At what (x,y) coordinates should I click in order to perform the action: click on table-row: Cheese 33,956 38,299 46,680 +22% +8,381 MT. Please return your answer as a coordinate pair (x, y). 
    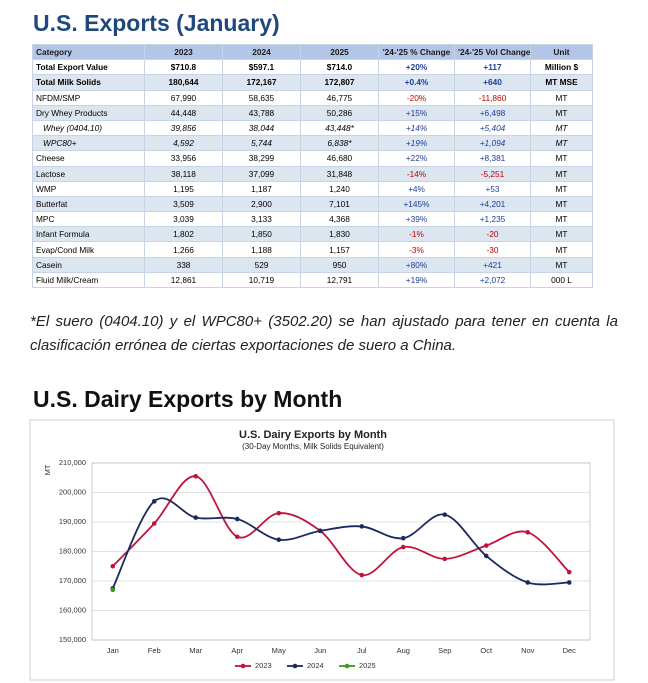
    Looking at the image, I should click on (312, 158).